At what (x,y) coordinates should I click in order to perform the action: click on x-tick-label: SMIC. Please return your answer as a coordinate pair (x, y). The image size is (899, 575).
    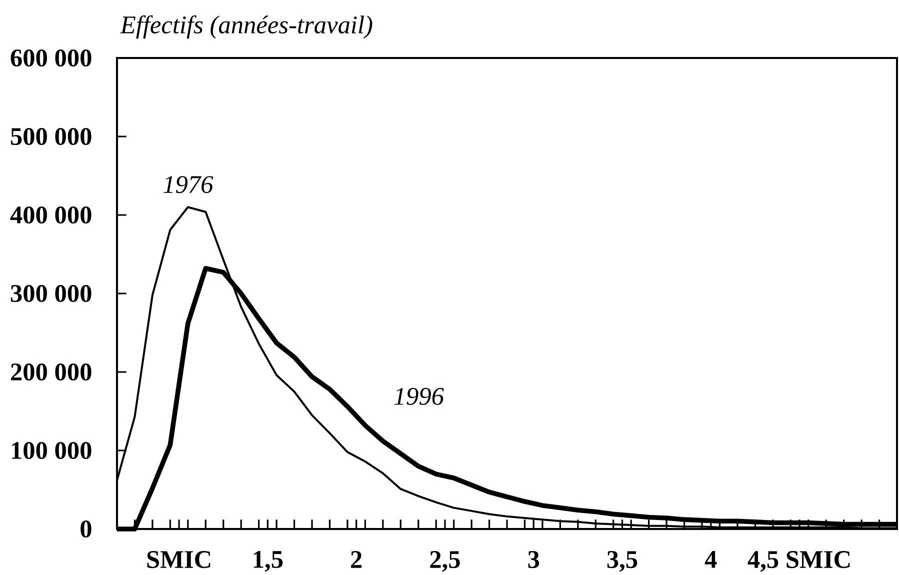
    Looking at the image, I should click on (178, 559).